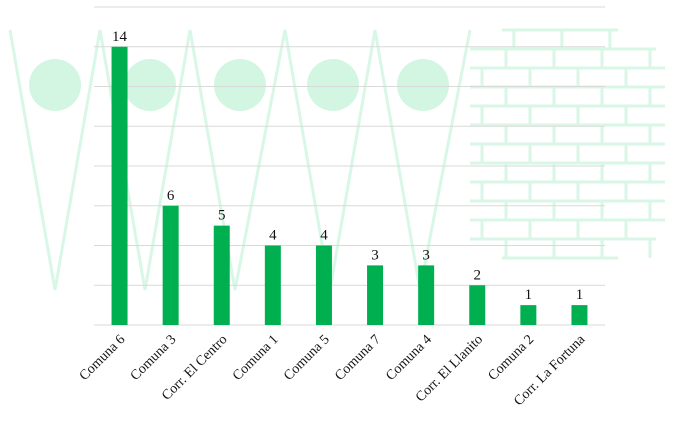  Describe the element at coordinates (171, 196) in the screenshot. I see `bar-value-label: 6` at that location.